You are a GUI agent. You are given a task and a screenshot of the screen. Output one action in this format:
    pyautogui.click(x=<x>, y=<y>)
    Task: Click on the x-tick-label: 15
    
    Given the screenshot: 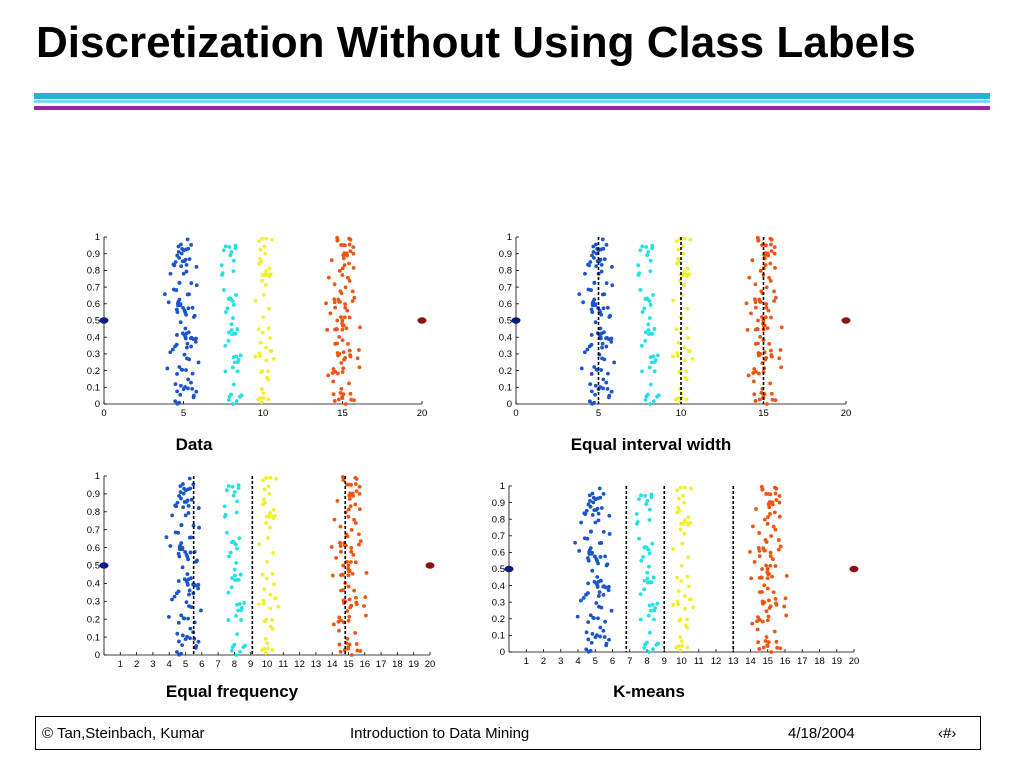 What is the action you would take?
    pyautogui.click(x=348, y=664)
    